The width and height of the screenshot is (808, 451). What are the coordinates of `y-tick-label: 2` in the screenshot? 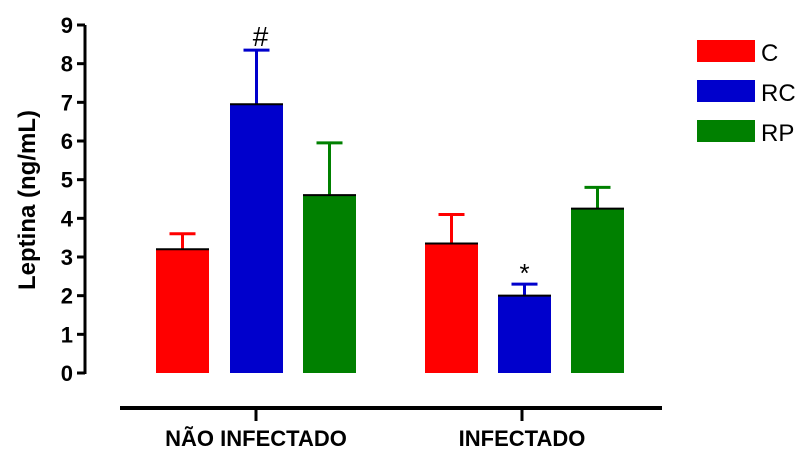 It's located at (67, 296).